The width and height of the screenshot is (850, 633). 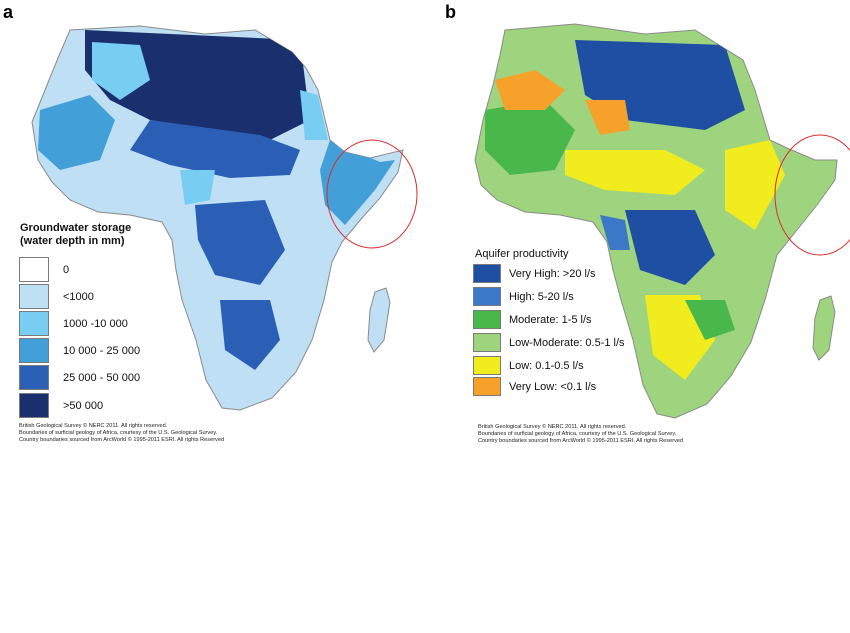 What do you see at coordinates (121, 71) in the screenshot?
I see `zone-northwest-storage` at bounding box center [121, 71].